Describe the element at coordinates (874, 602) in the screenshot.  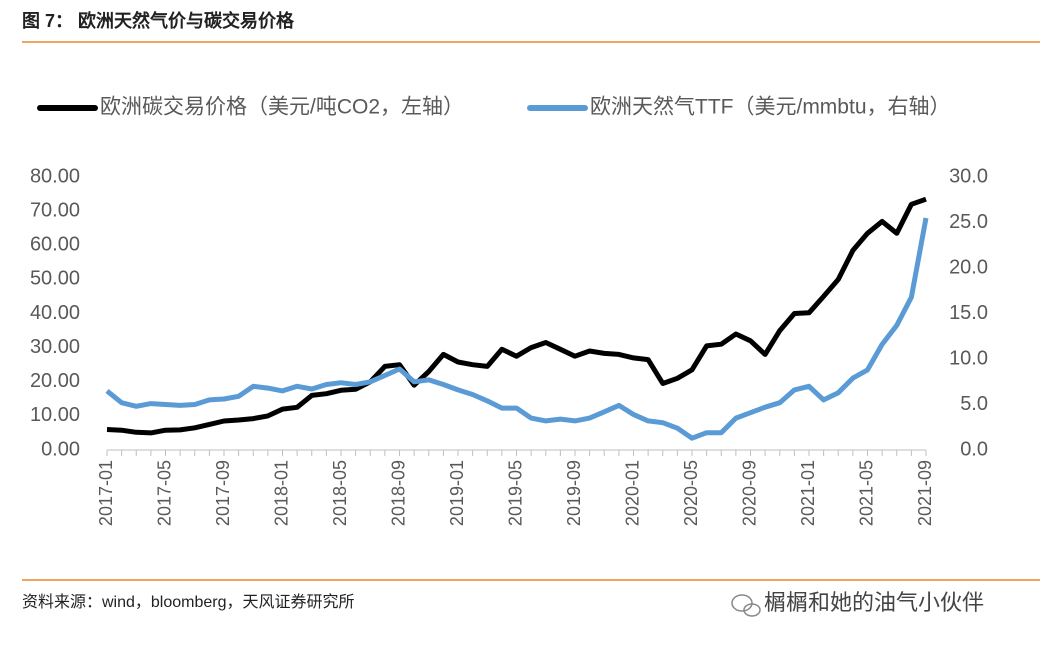
I see `watermark: 榍榍和她的油气小伙伴` at that location.